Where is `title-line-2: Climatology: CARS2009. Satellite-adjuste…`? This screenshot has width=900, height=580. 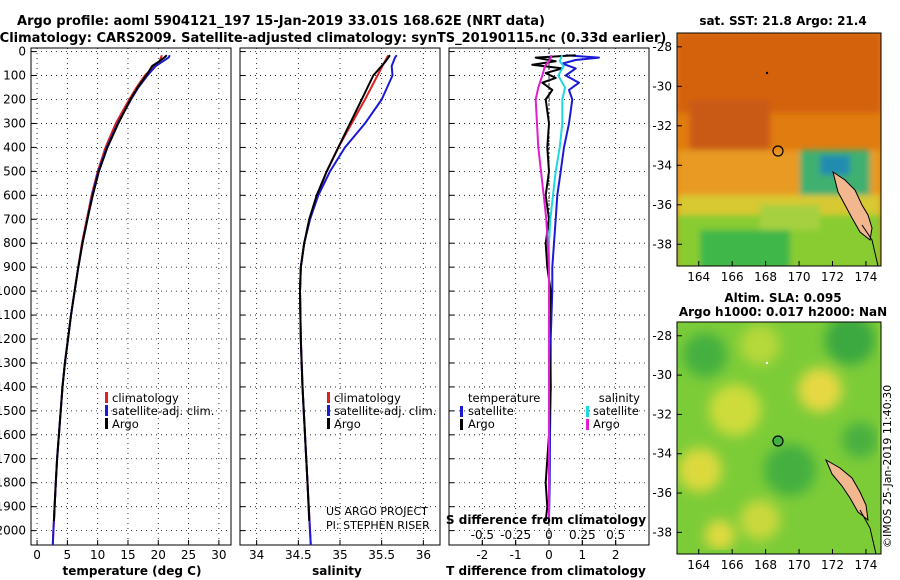 title-line-2: Climatology: CARS2009. Satellite-adjuste… is located at coordinates (333, 38).